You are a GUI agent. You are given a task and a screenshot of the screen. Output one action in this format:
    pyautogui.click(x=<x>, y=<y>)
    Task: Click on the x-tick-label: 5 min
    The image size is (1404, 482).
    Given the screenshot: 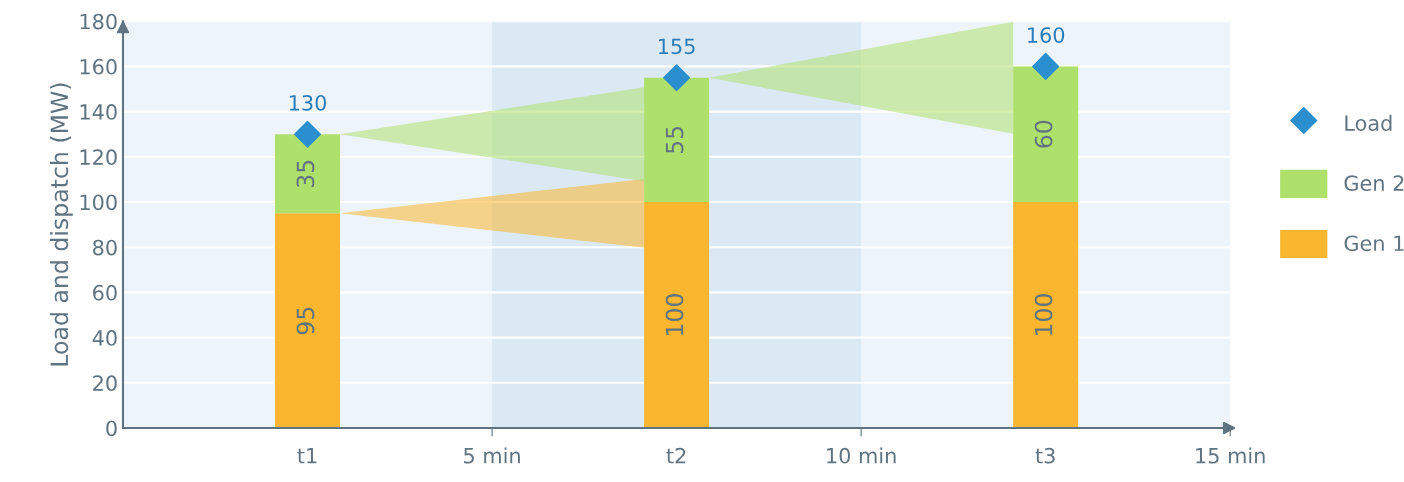 What is the action you would take?
    pyautogui.click(x=492, y=455)
    